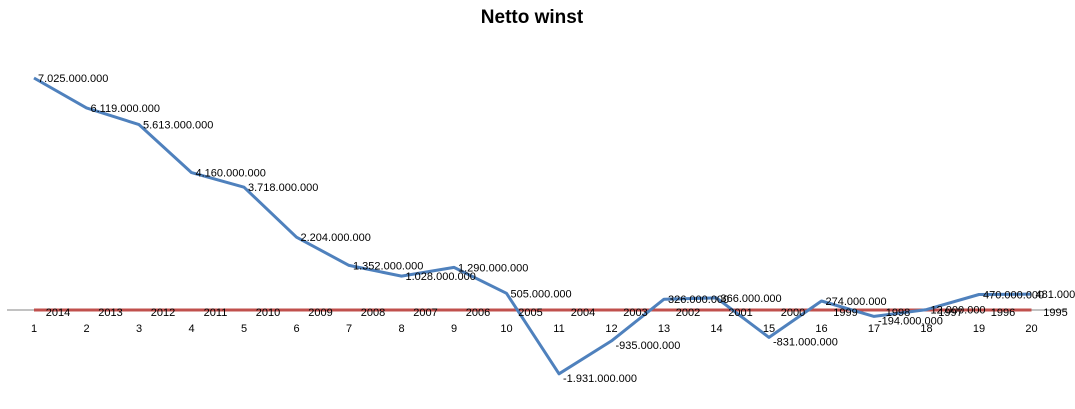  What do you see at coordinates (506, 329) in the screenshot?
I see `x-tick-label: 10` at bounding box center [506, 329].